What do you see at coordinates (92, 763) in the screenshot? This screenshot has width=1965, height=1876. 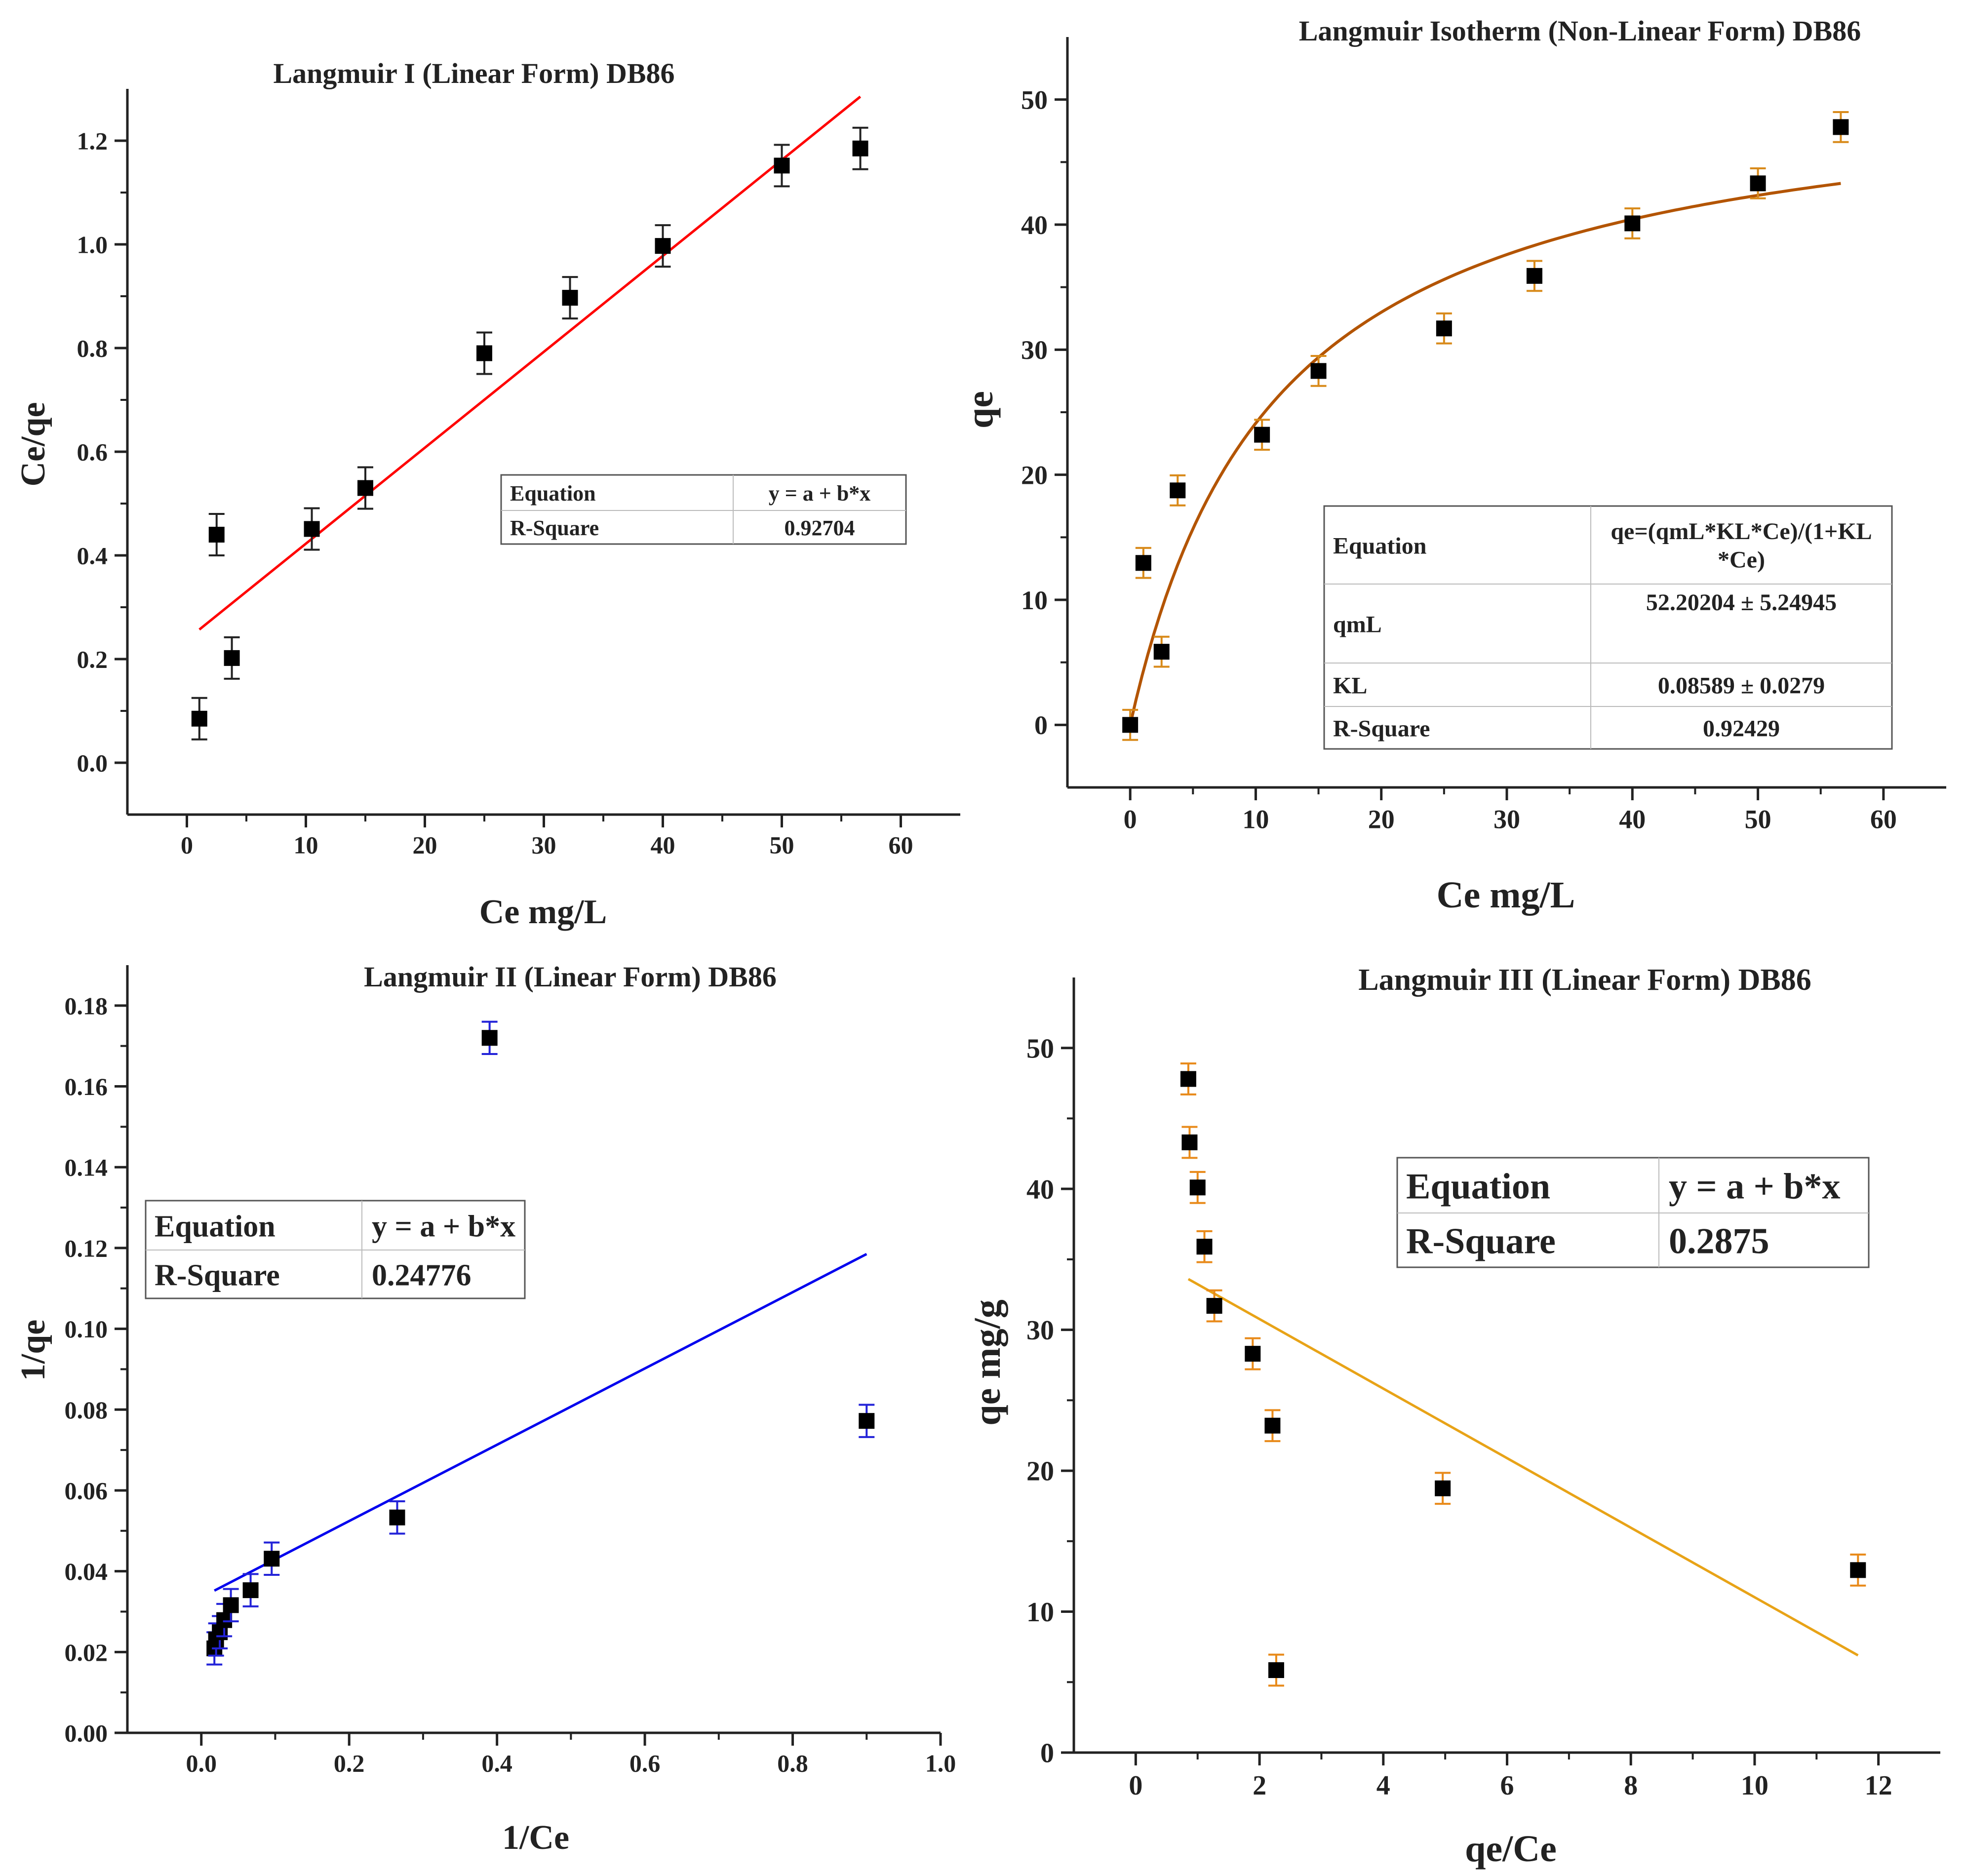 I see `y-tick-label: 0.0` at bounding box center [92, 763].